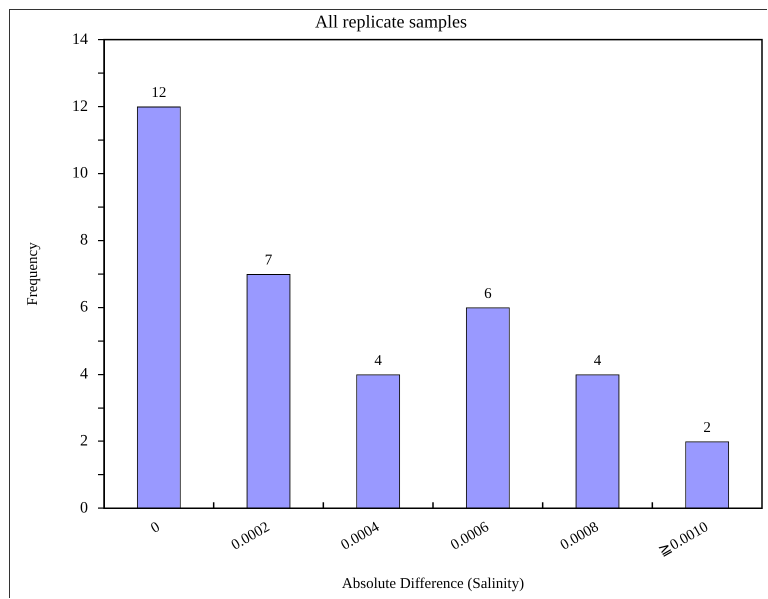 This screenshot has height=599, width=768. I want to click on x-tick-label: 0, so click(155, 528).